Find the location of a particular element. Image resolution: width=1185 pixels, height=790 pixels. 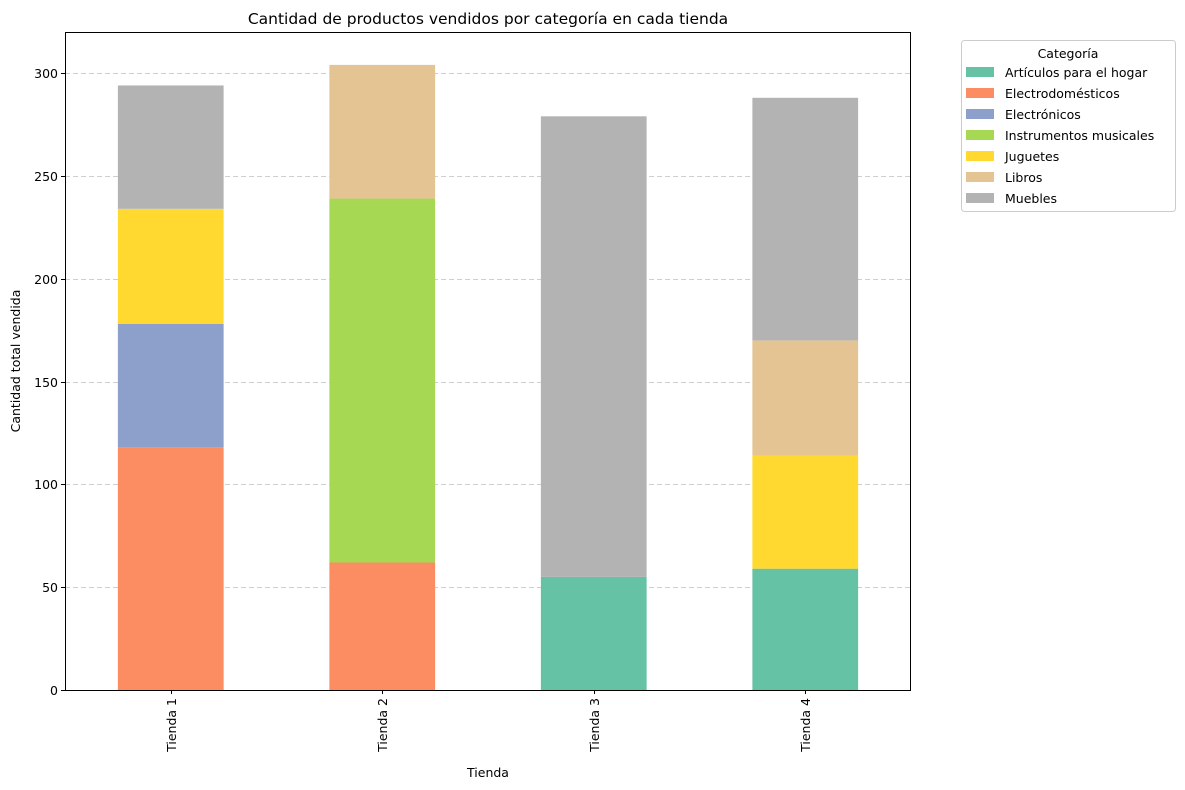

legend-label: Instrumentos musicales is located at coordinates (1079, 135).